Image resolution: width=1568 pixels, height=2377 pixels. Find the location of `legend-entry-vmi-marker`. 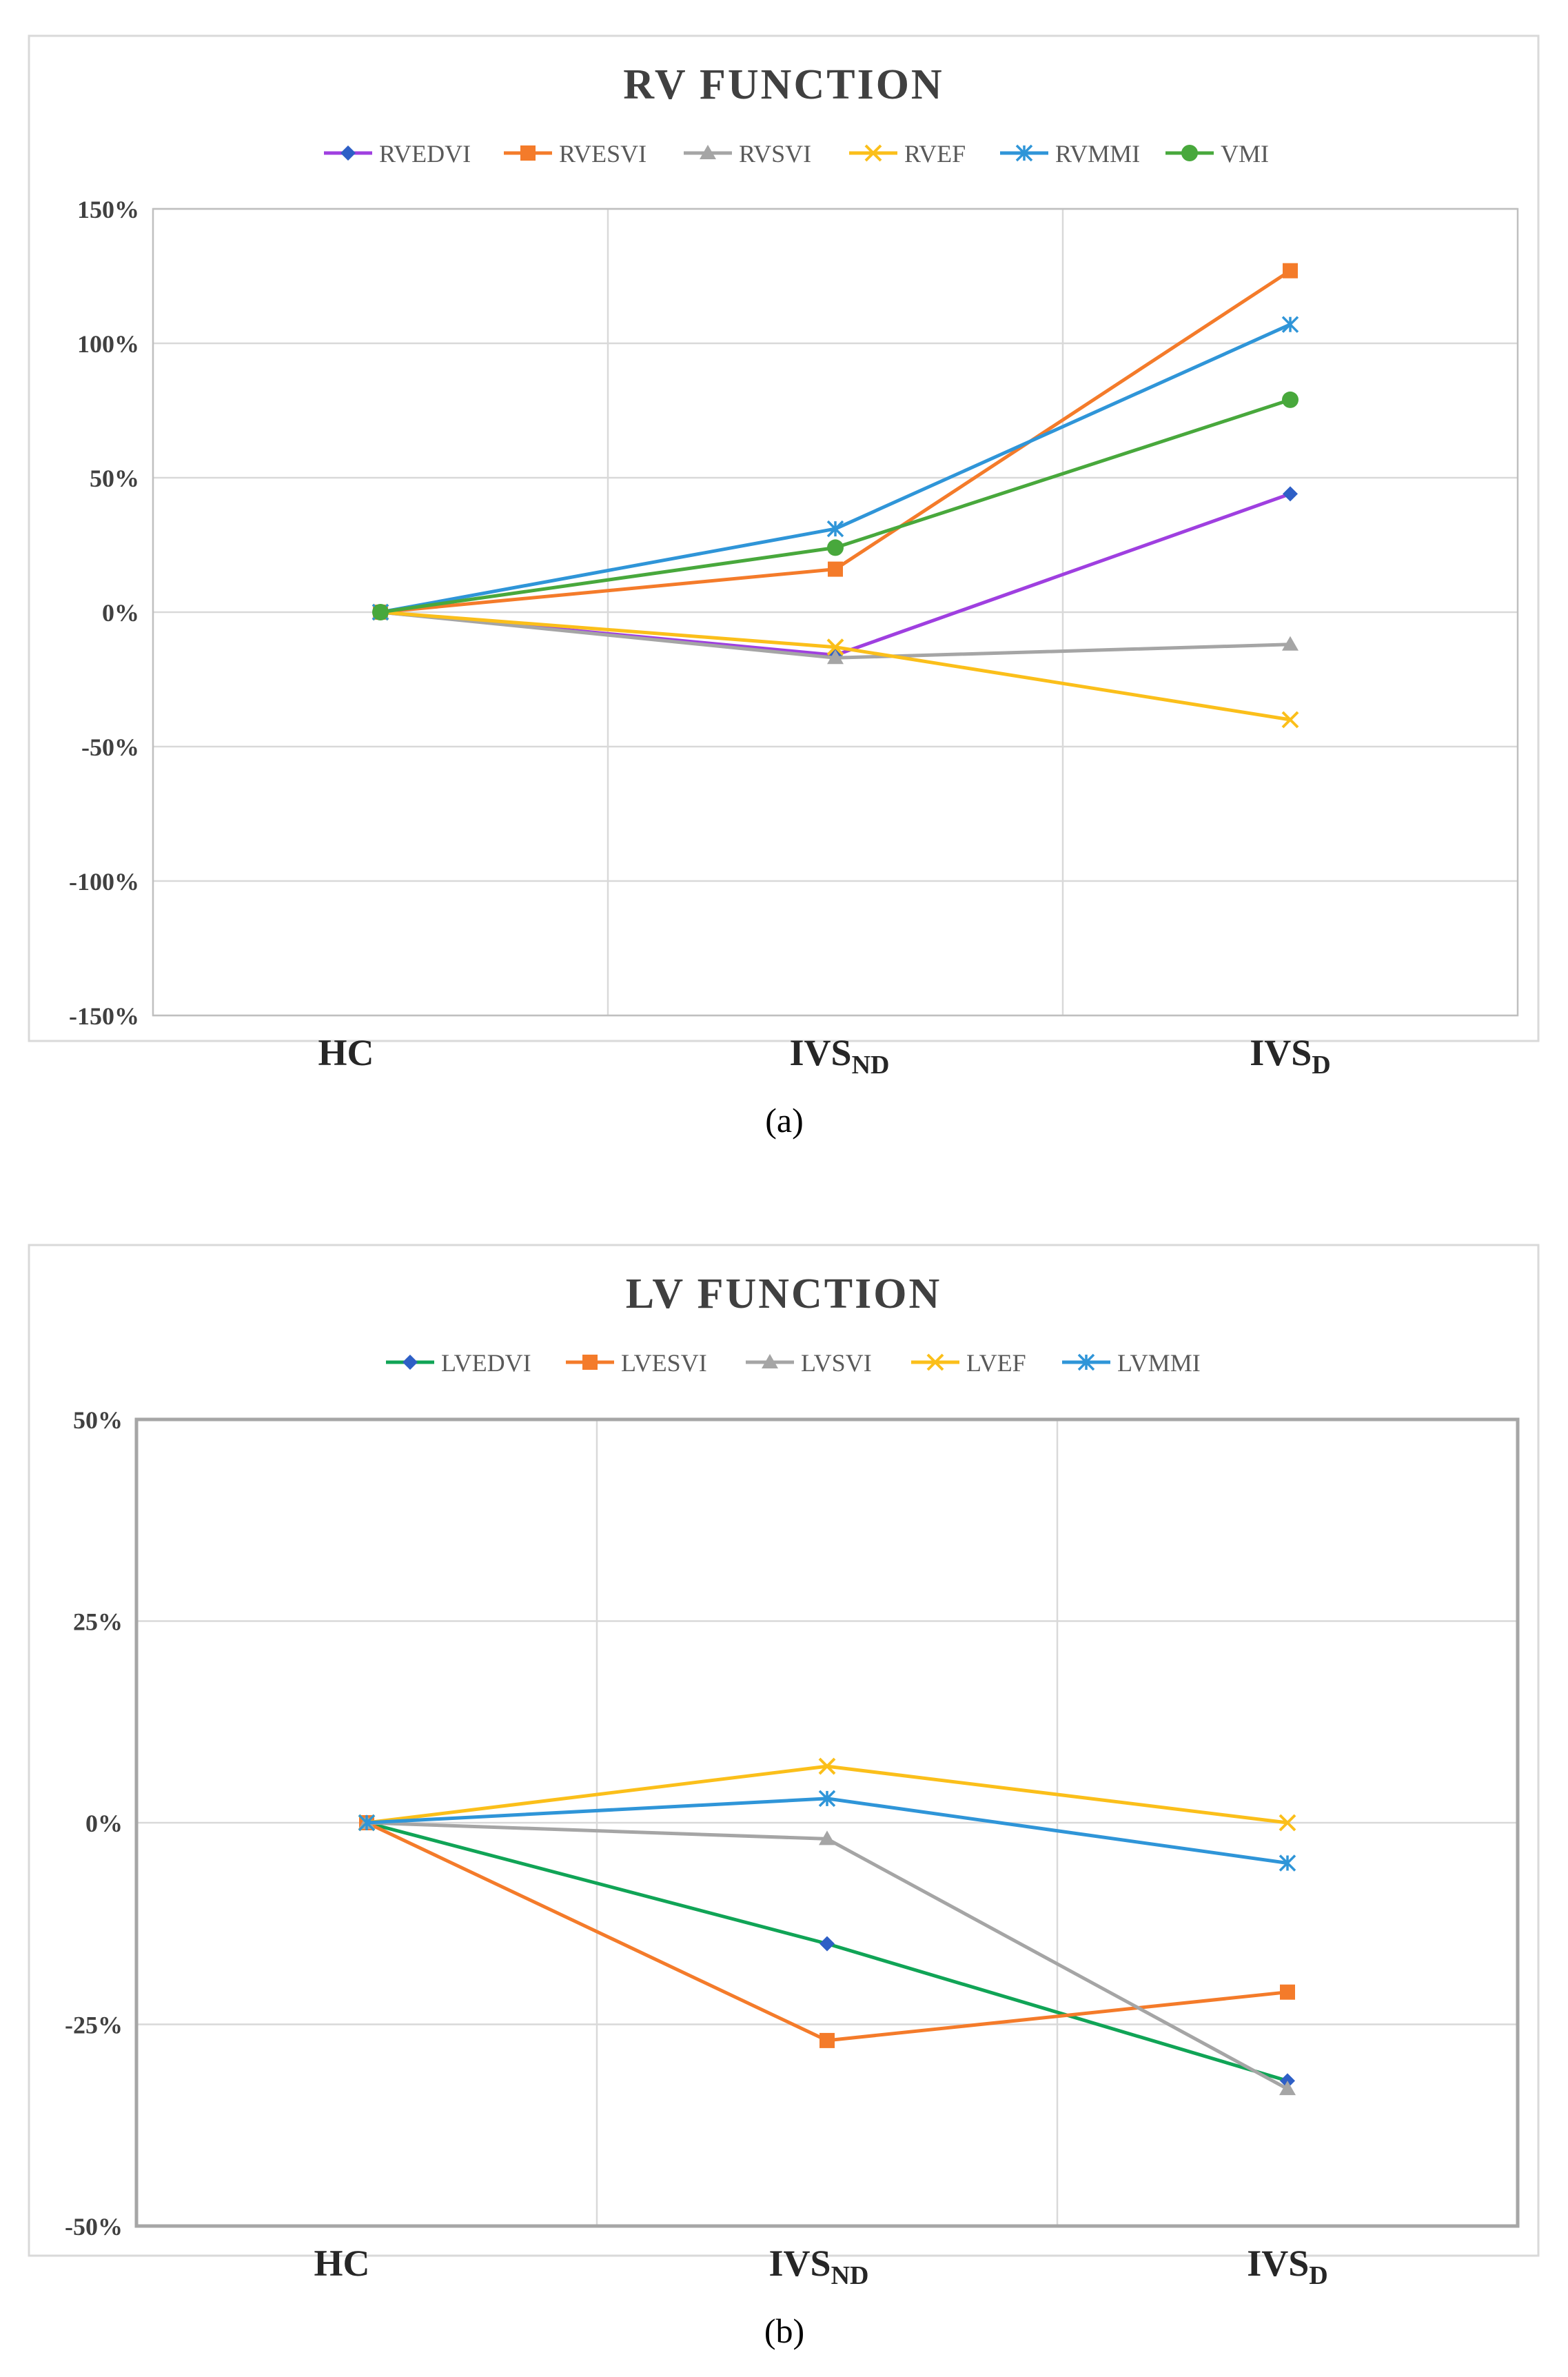

legend-entry-vmi-marker is located at coordinates (1189, 153).